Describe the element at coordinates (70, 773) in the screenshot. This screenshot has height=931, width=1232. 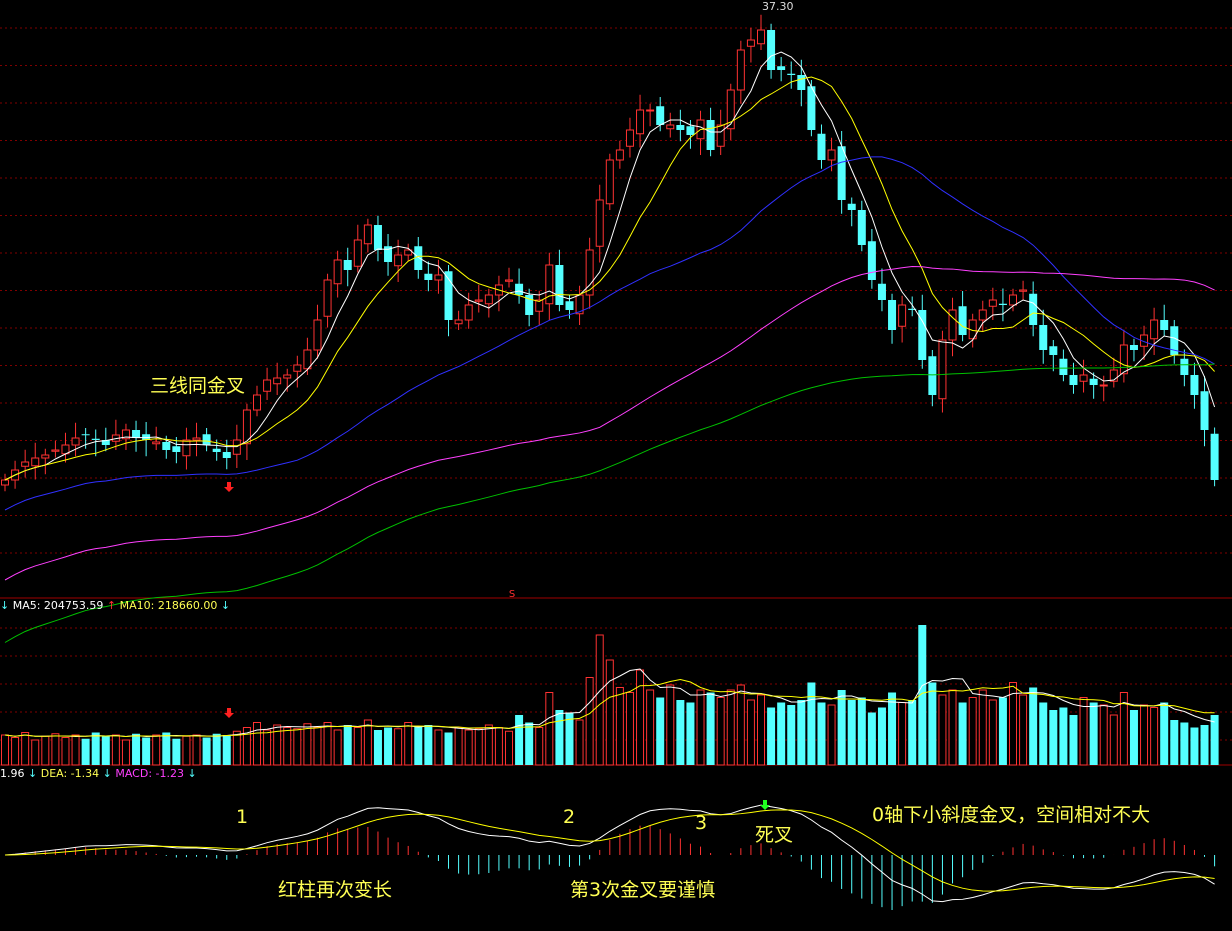
I see `dea-label: DEA: -1.34` at that location.